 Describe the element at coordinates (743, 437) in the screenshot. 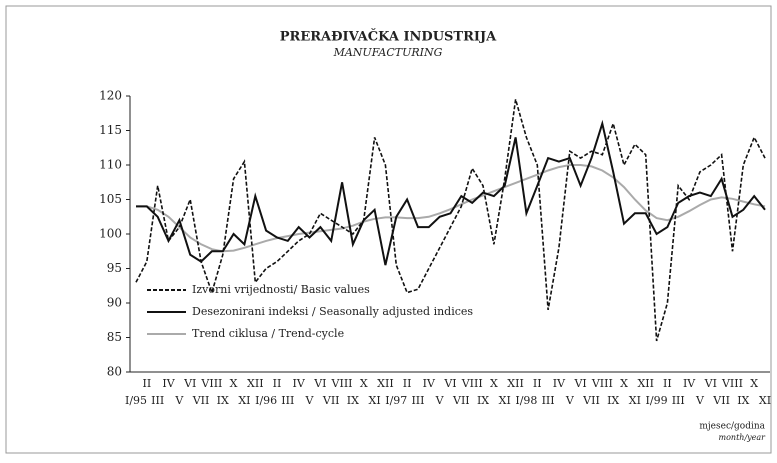

I see `x-axis-label-en: month/year` at that location.